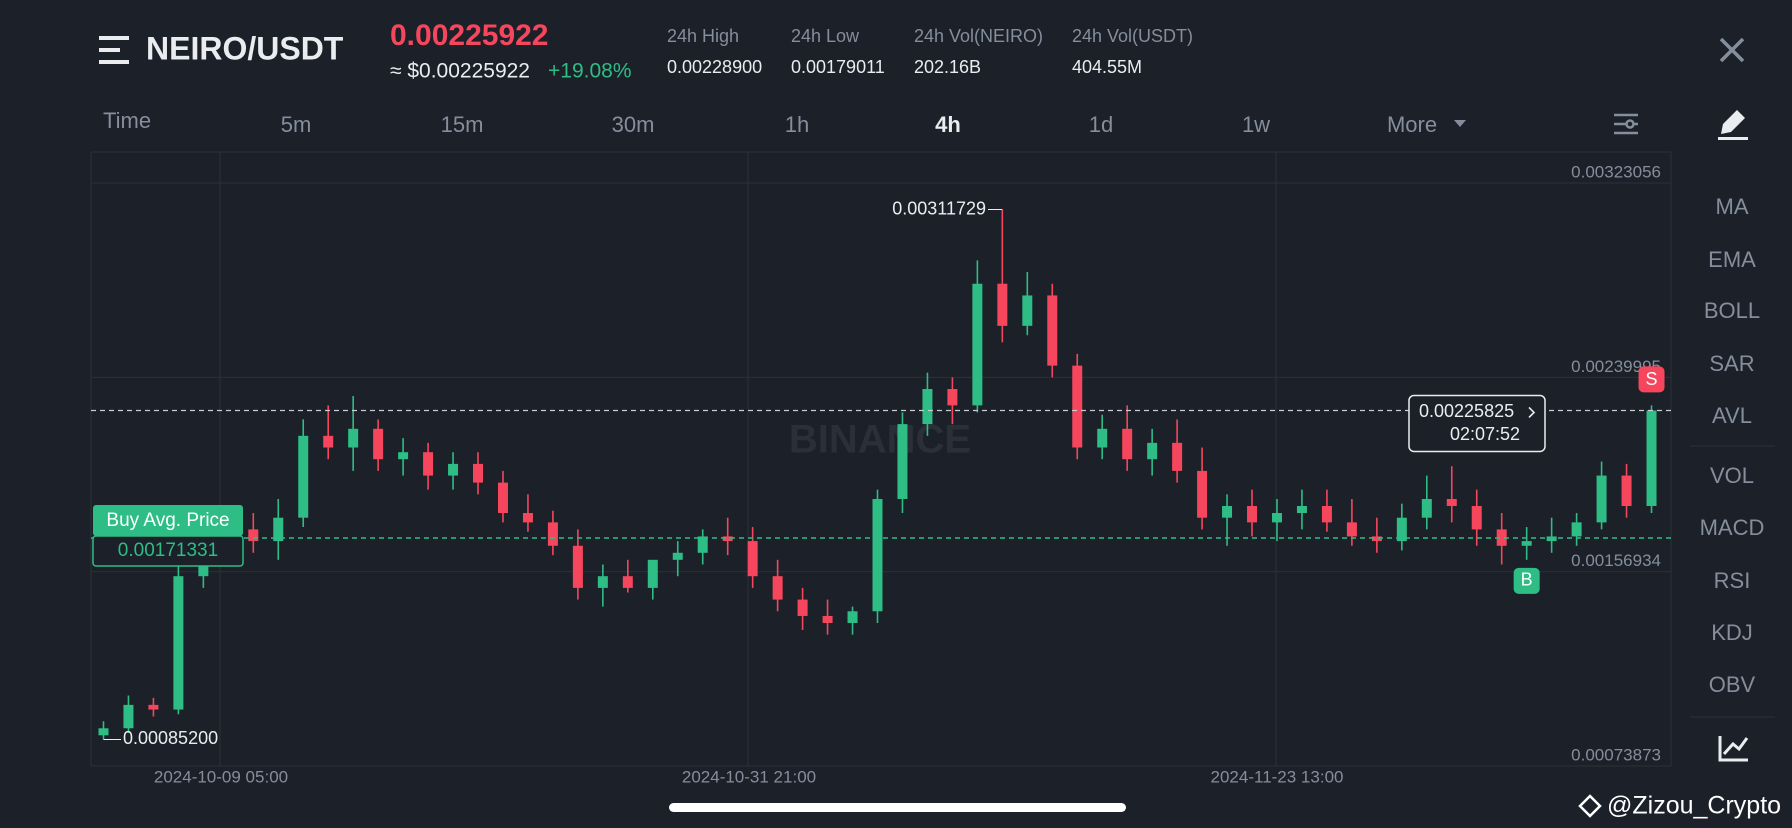 This screenshot has width=1792, height=828. I want to click on timeframe-tab: 15m, so click(462, 124).